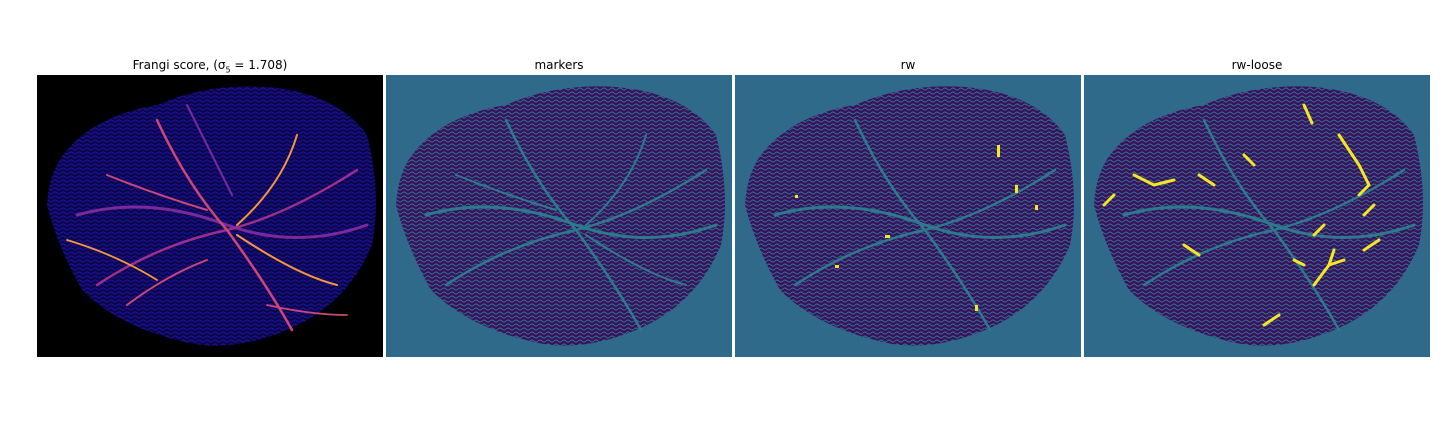  What do you see at coordinates (1257, 65) in the screenshot?
I see `panel-title-rw-loose: rw-loose` at bounding box center [1257, 65].